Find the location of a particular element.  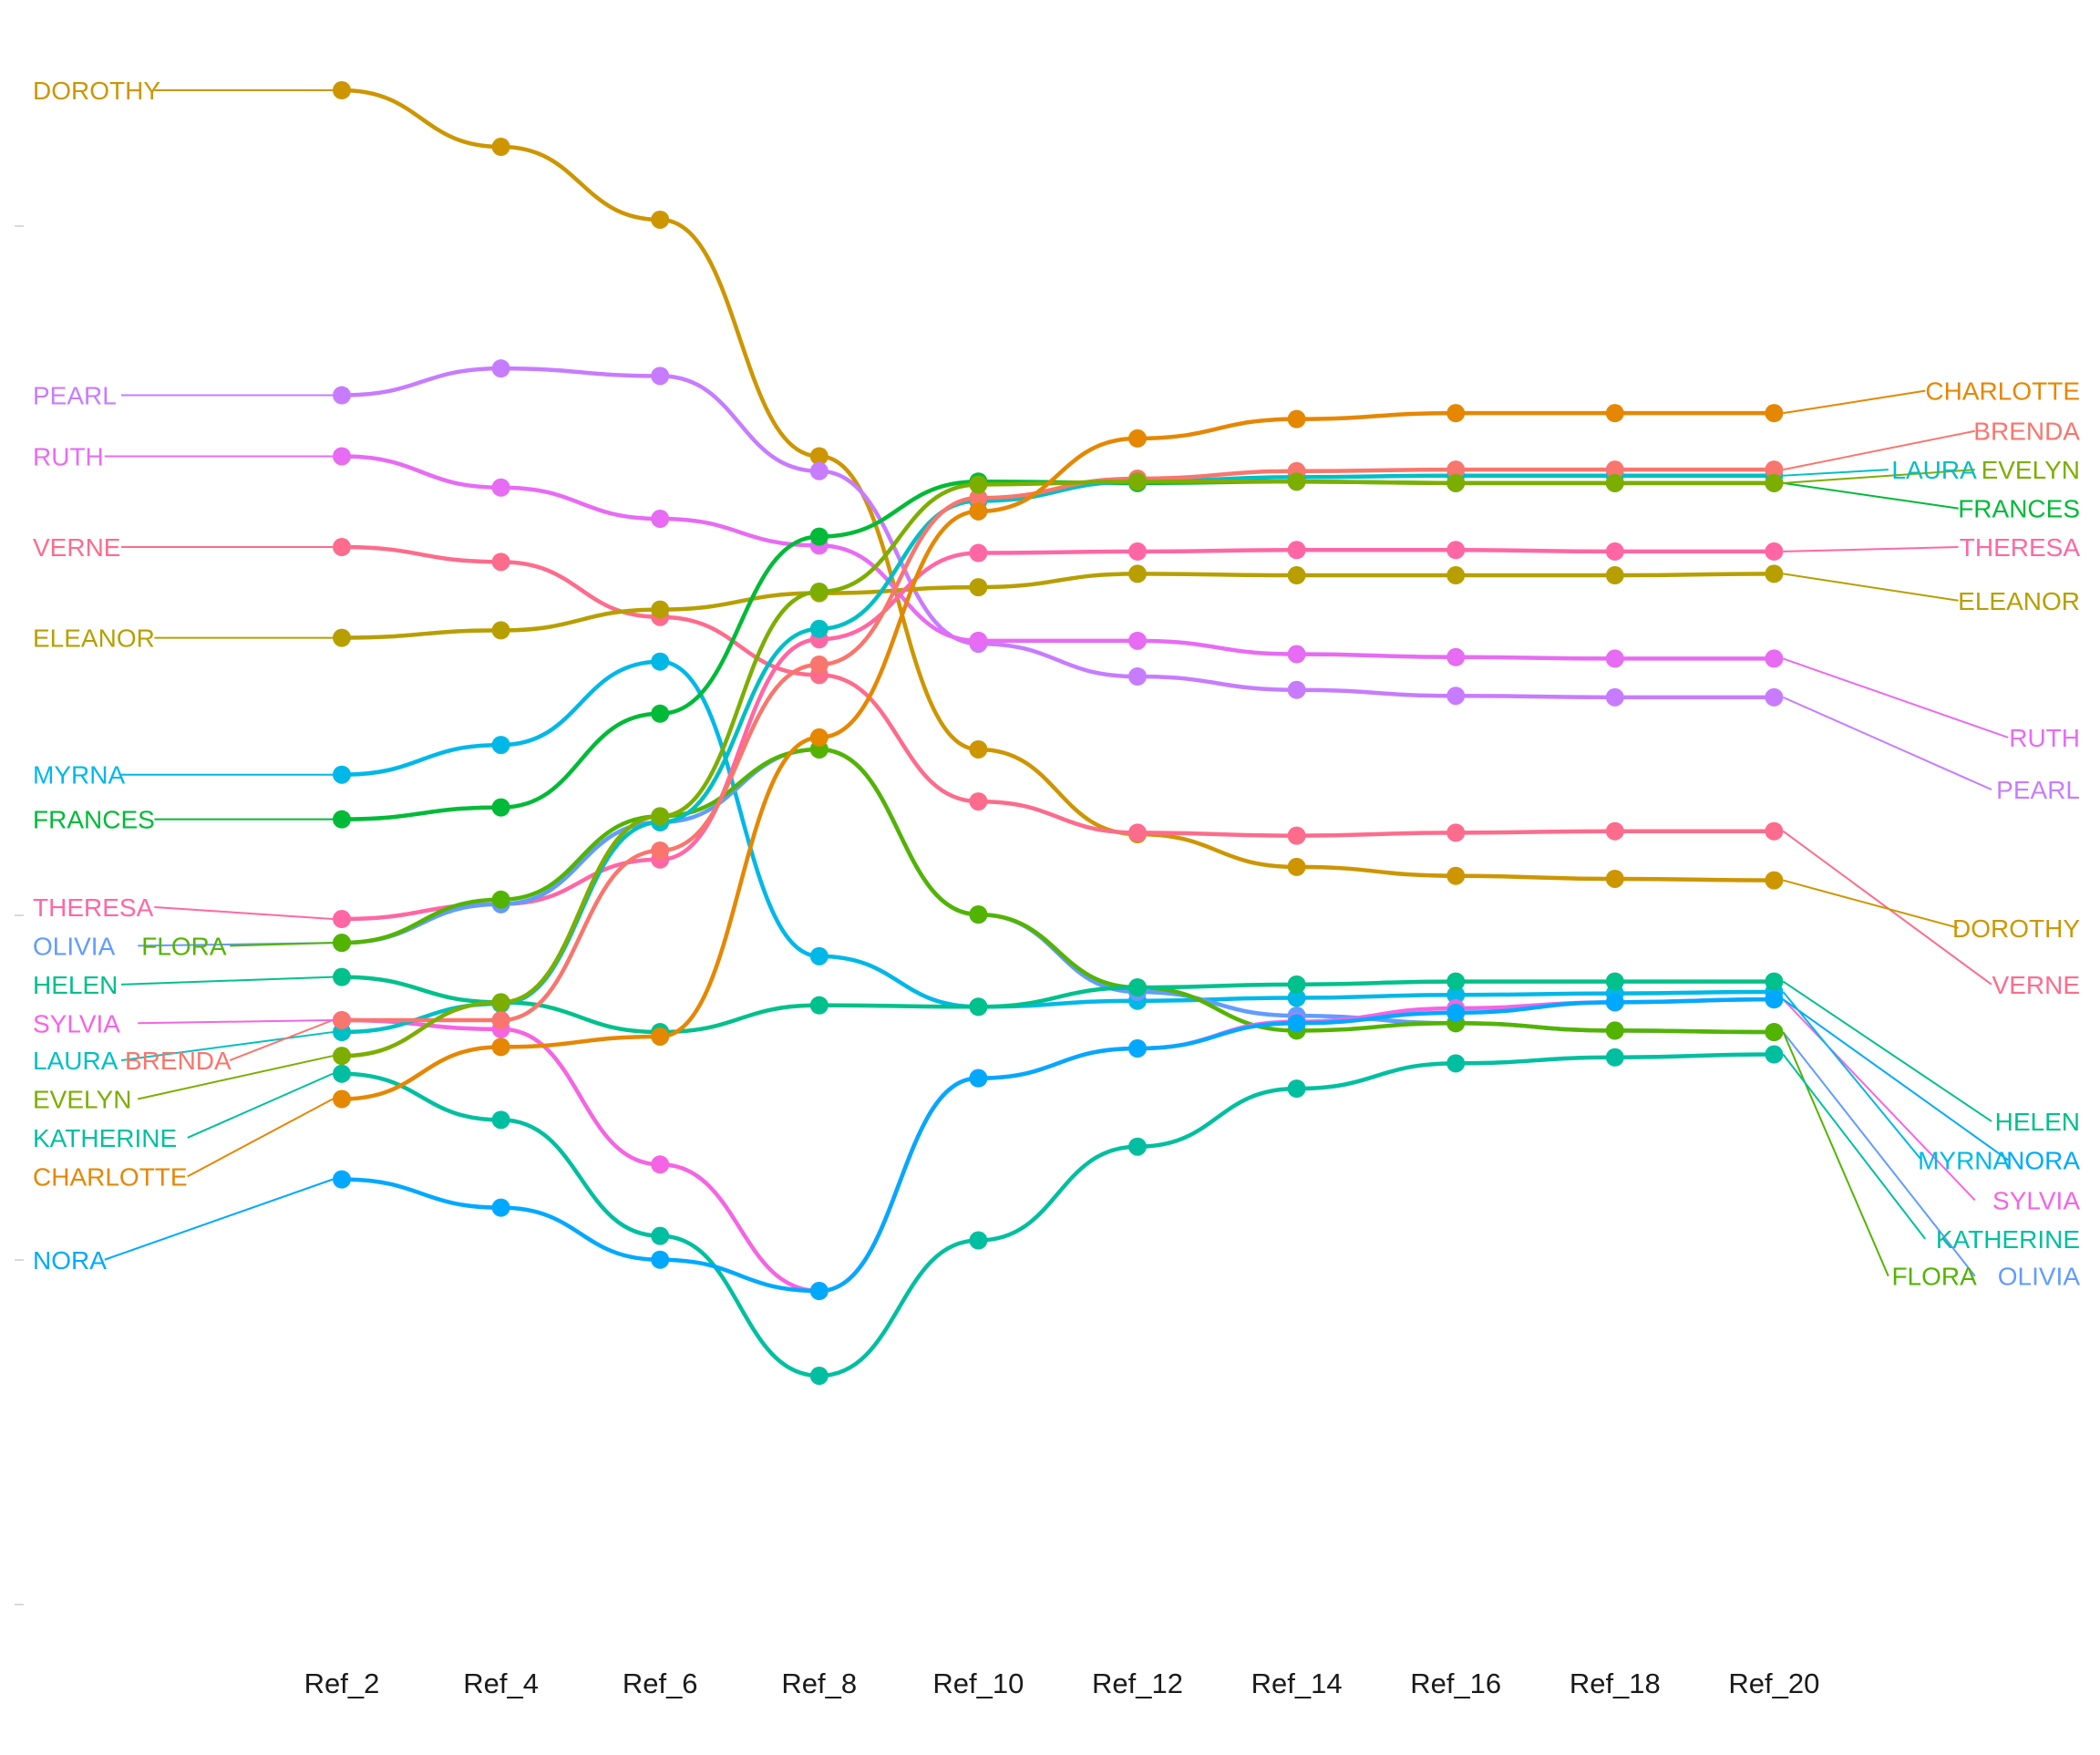

left-label-laura: LAURA is located at coordinates (75, 1061).